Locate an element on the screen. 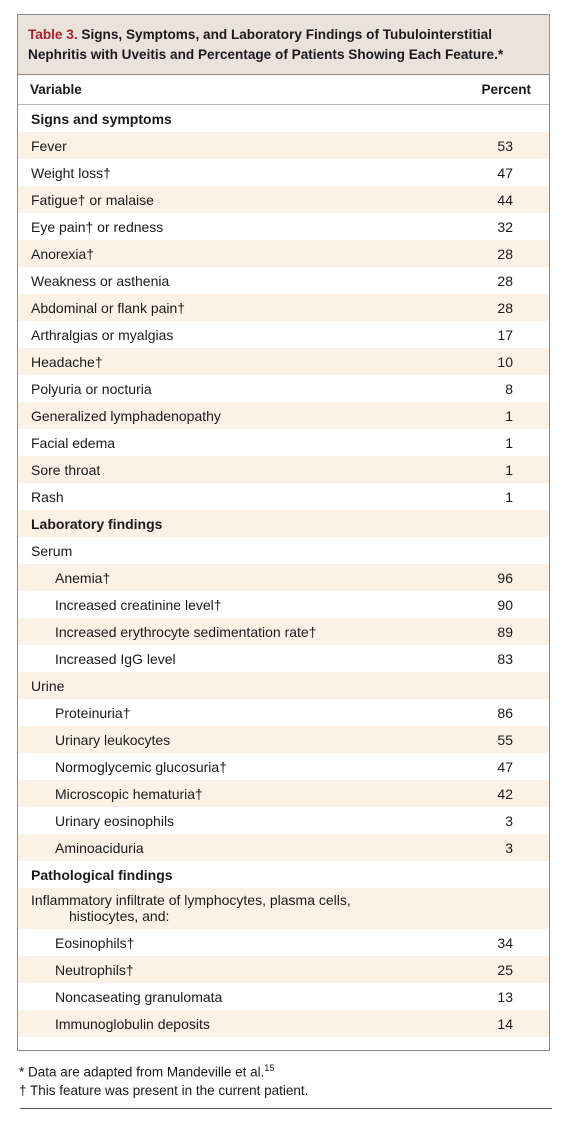 The image size is (571, 1128). footnote-reference: 15 is located at coordinates (269, 1068).